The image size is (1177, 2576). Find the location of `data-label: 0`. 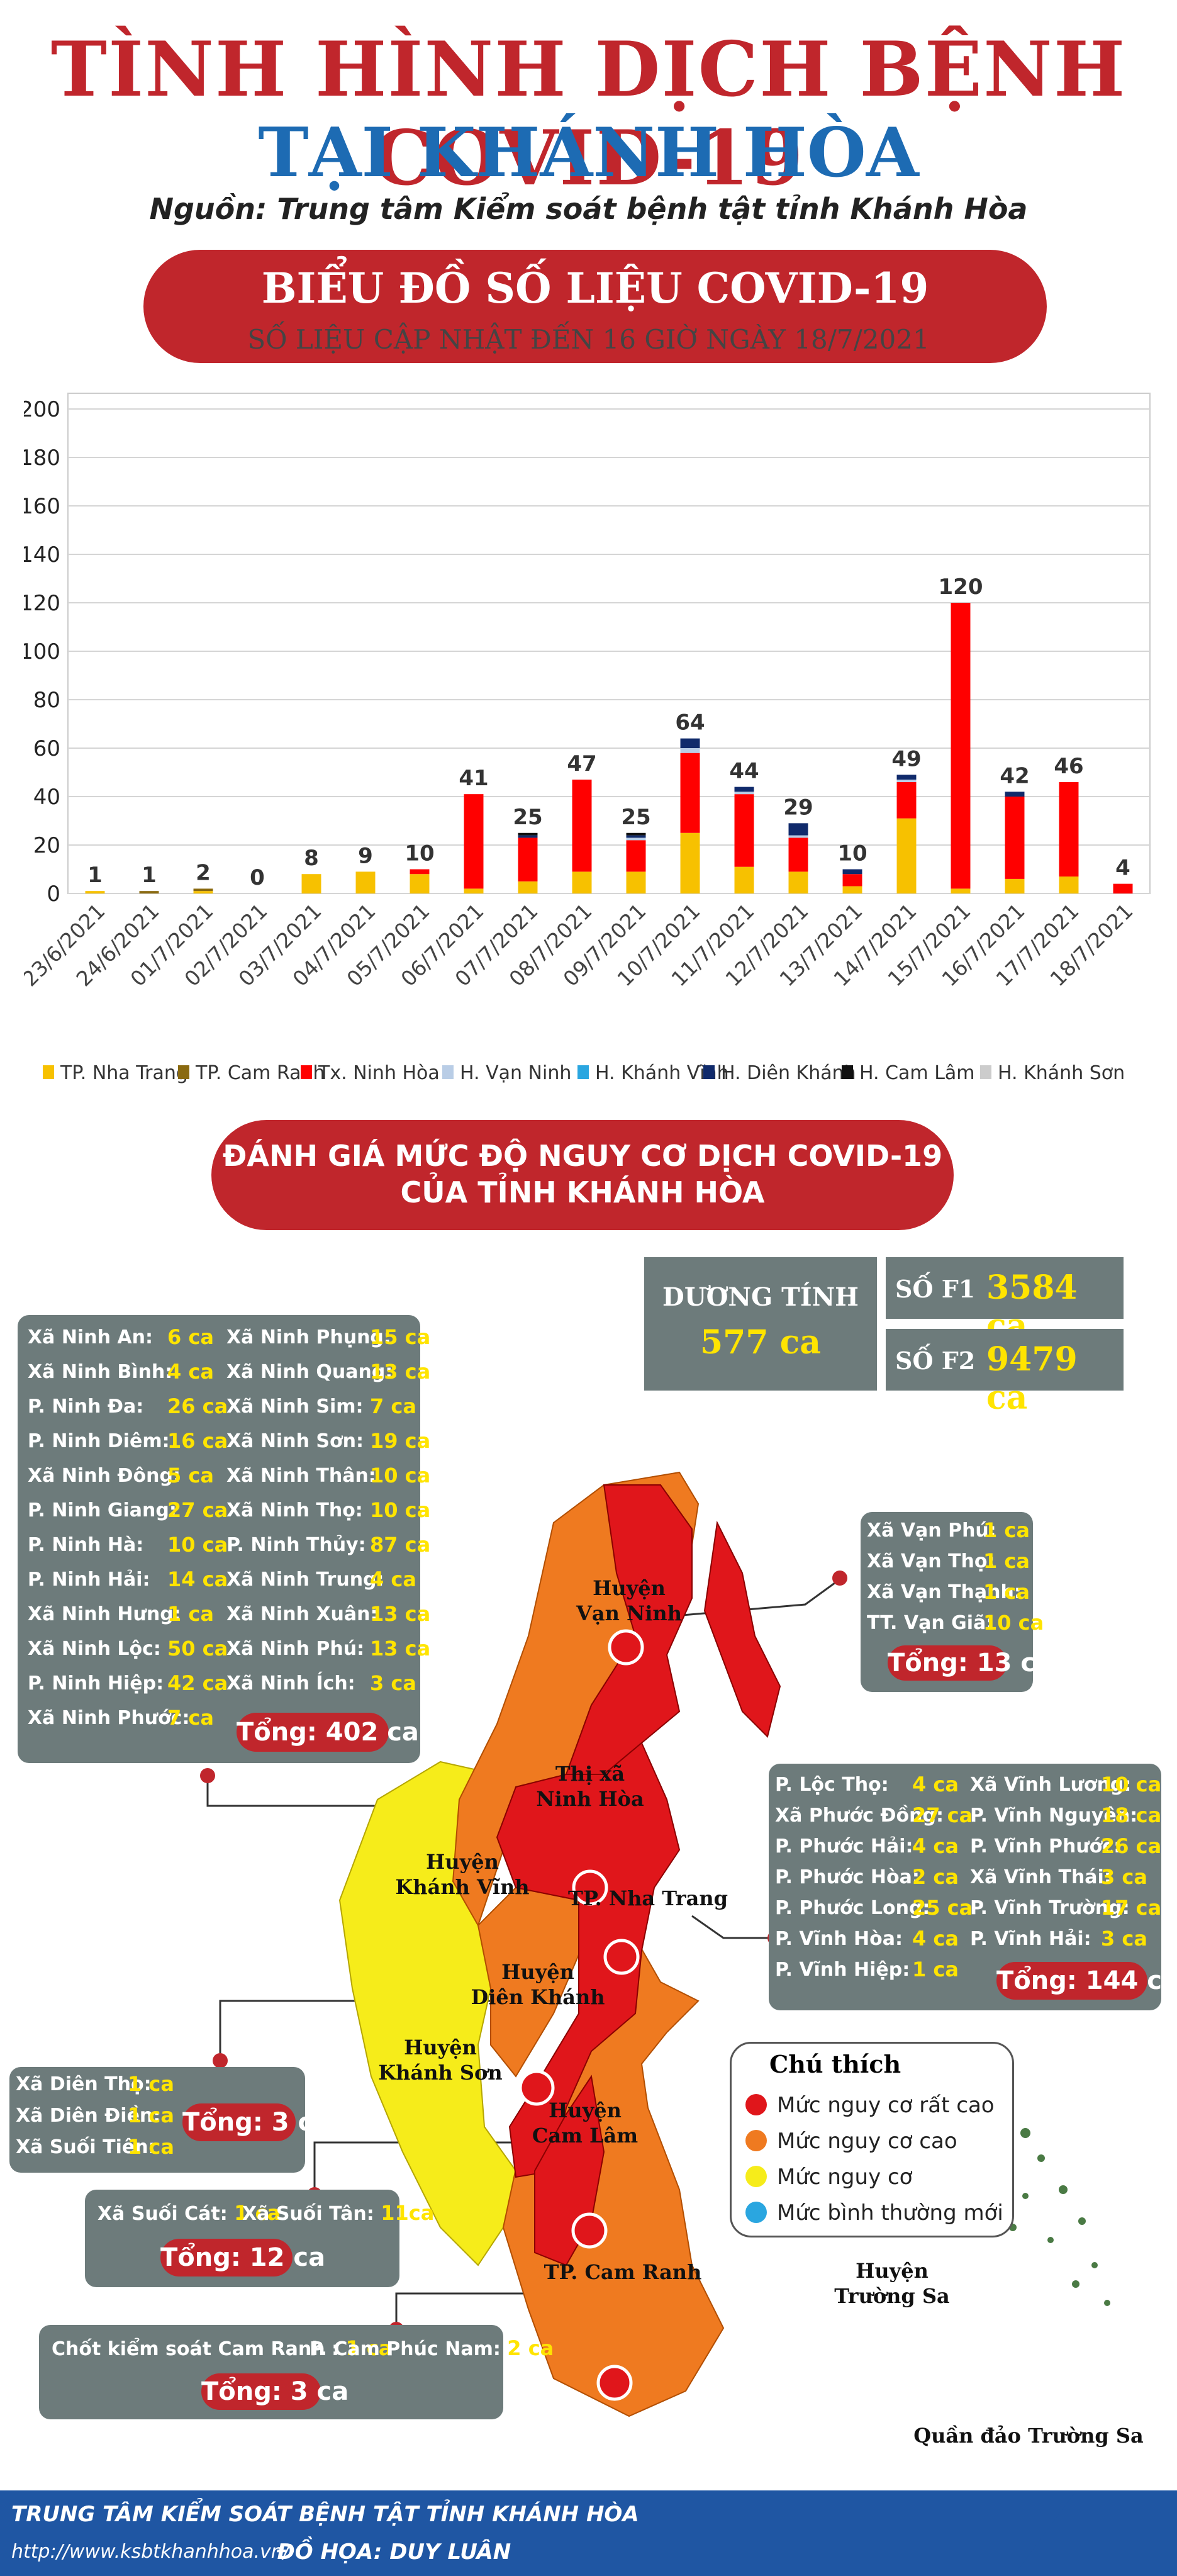

data-label: 0 is located at coordinates (257, 877).